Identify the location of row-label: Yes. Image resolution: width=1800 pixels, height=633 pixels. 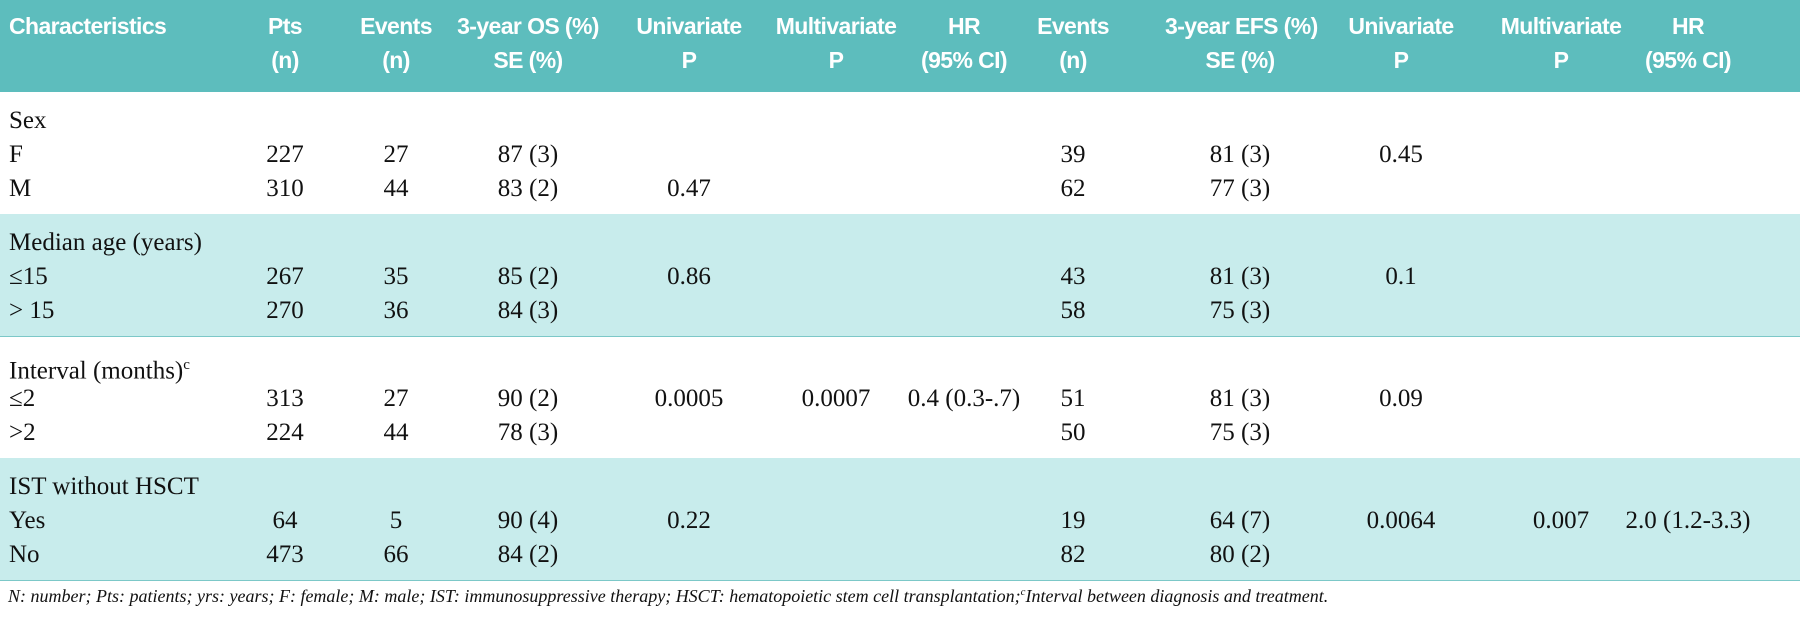
(27, 520).